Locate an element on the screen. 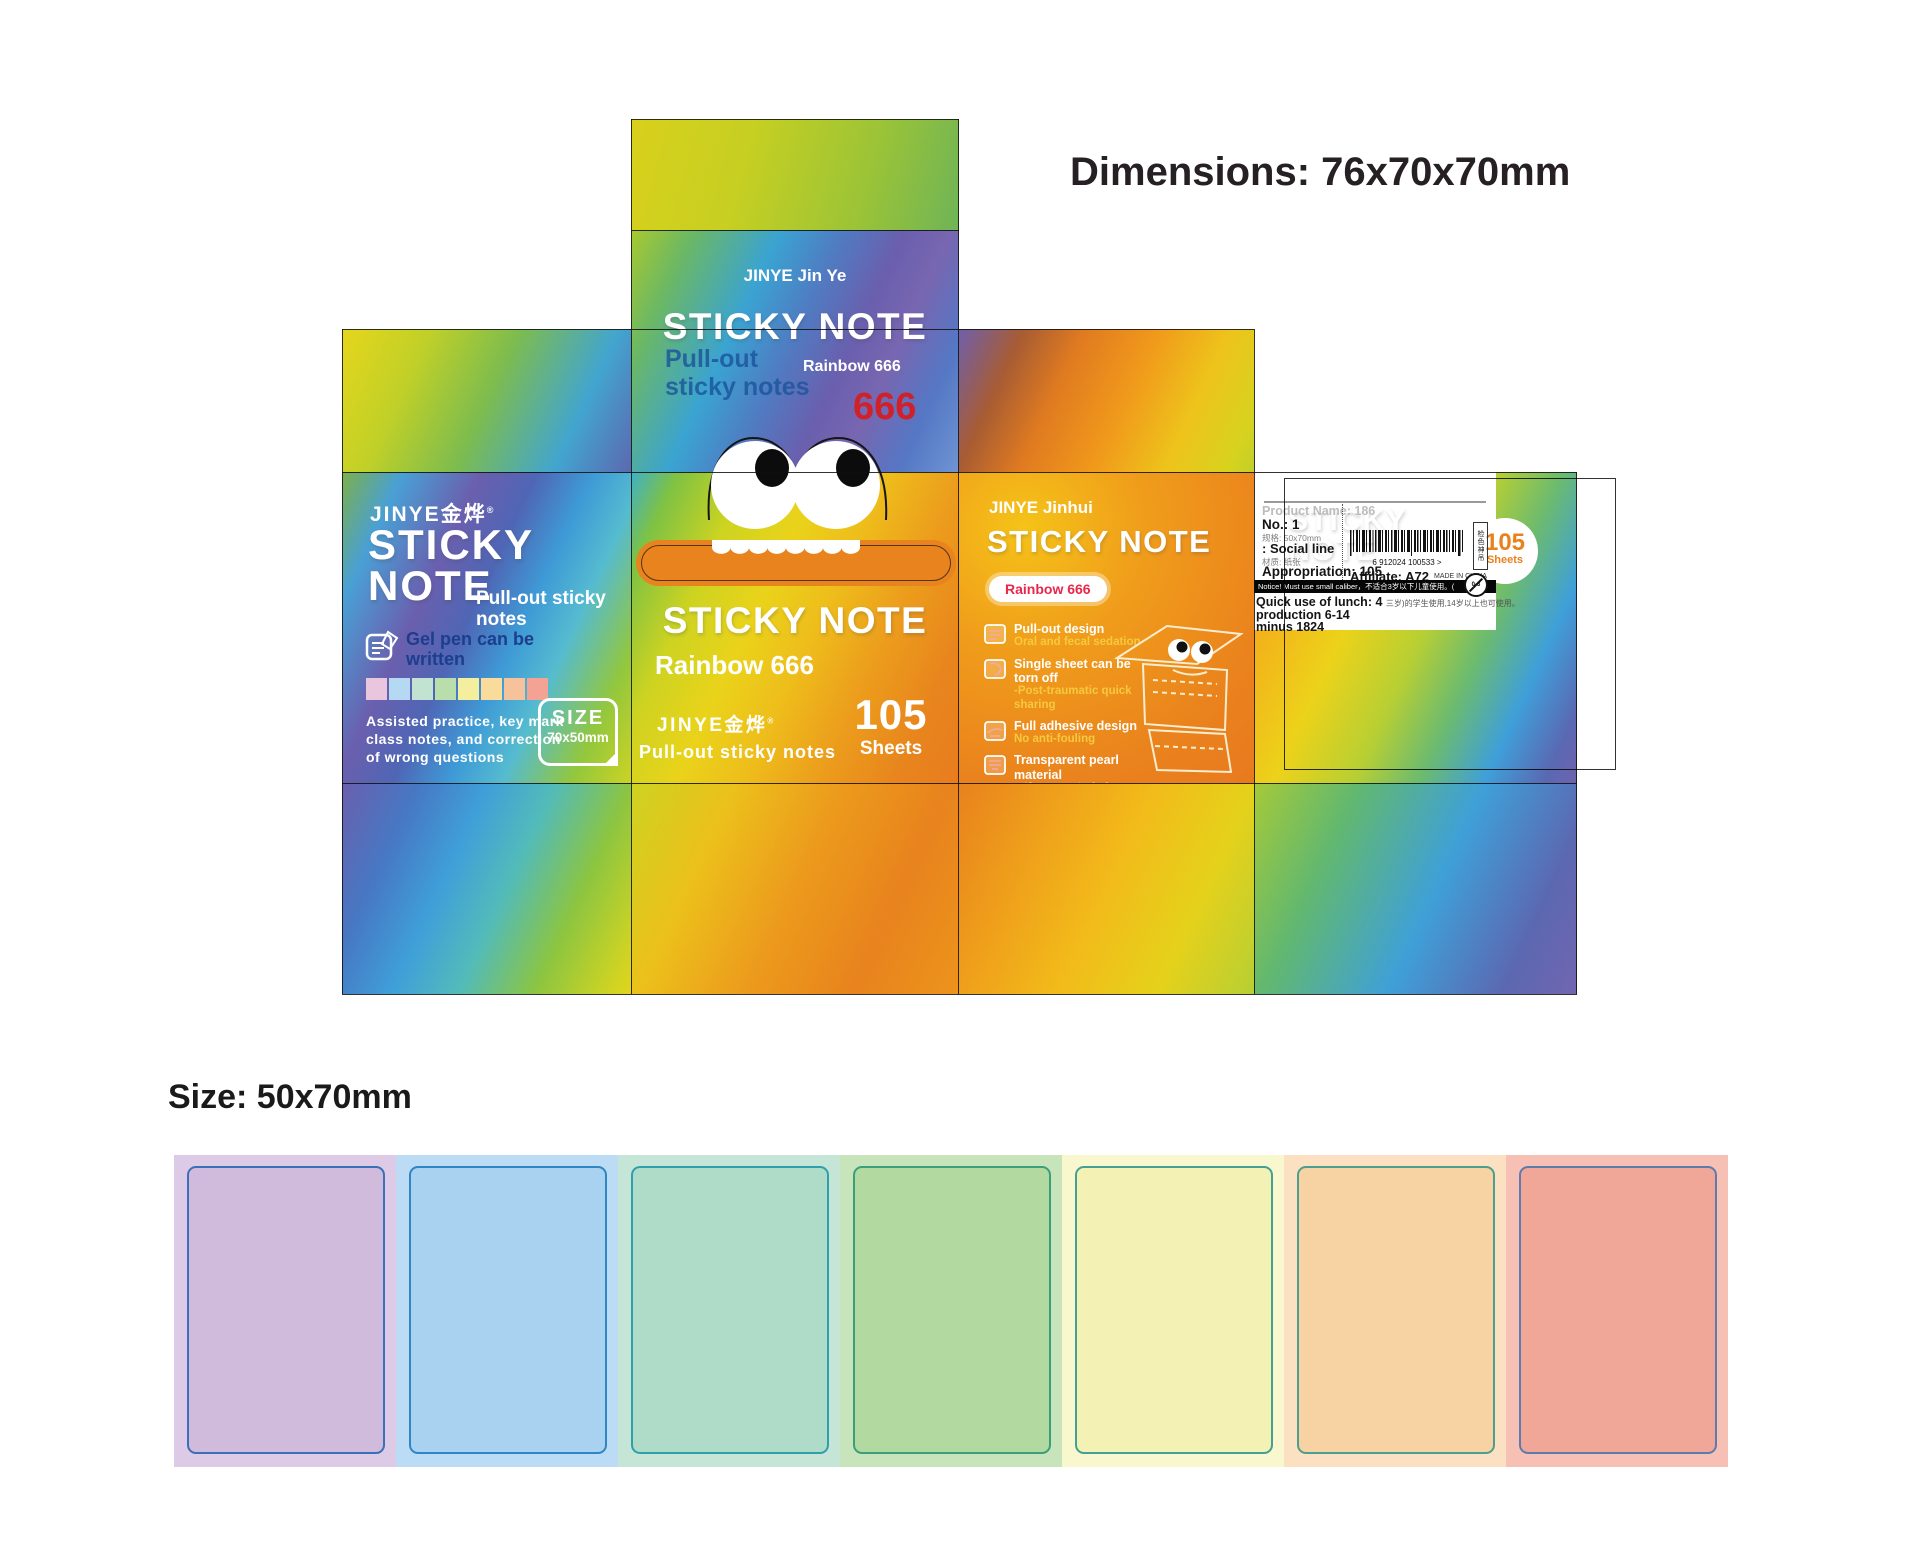 This screenshot has height=1557, width=1920. brand-text: JINYE Jinhui is located at coordinates (1041, 507).